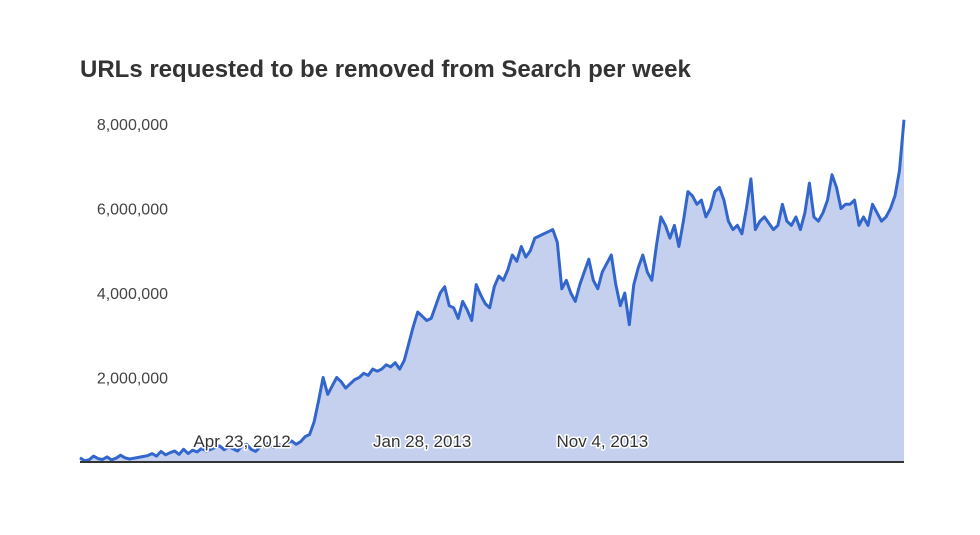 The height and width of the screenshot is (535, 980). I want to click on x-axis-ticks: Apr 23, 2012 Jan 28, 2013 Nov 4, 2013, so click(421, 442).